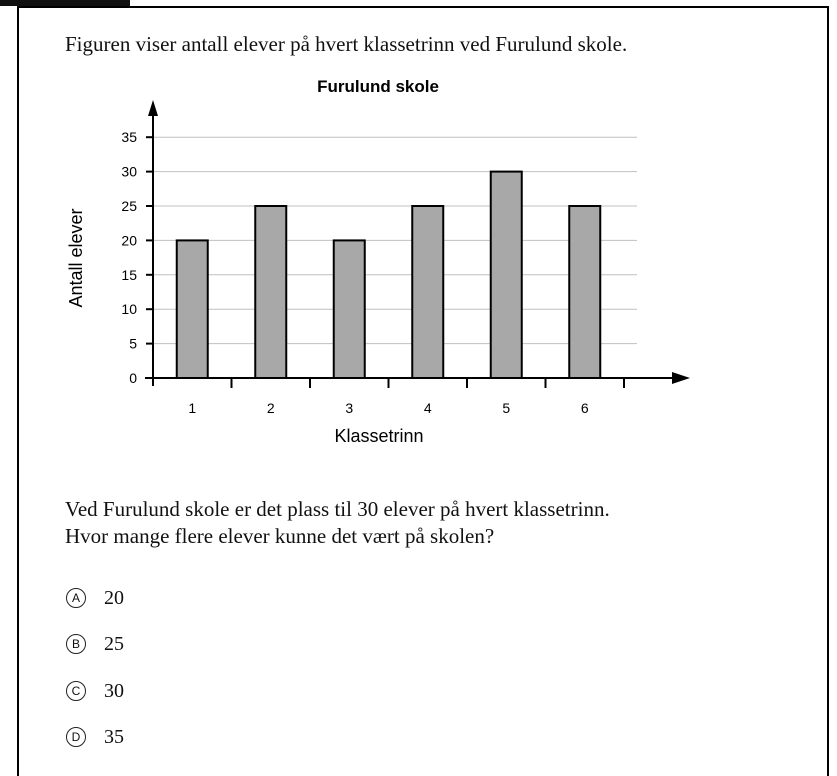 This screenshot has height=776, width=837. I want to click on y-tick-label: 35, so click(129, 137).